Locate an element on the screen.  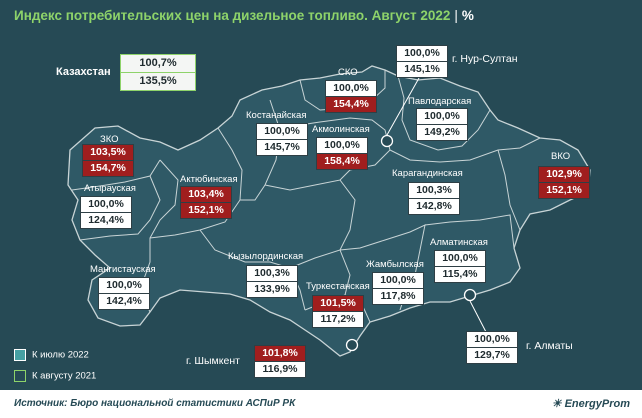
region-box-kostanay: 100,0% 145,7% is located at coordinates (282, 139).